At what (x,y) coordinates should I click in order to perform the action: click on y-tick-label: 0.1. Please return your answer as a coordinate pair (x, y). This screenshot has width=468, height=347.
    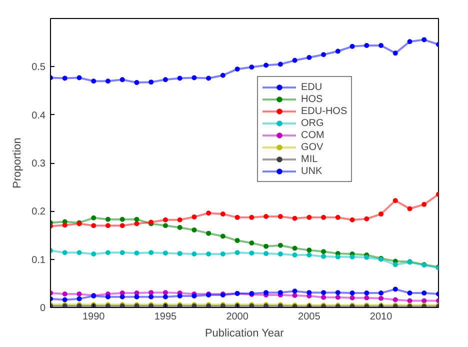
    Looking at the image, I should click on (39, 260).